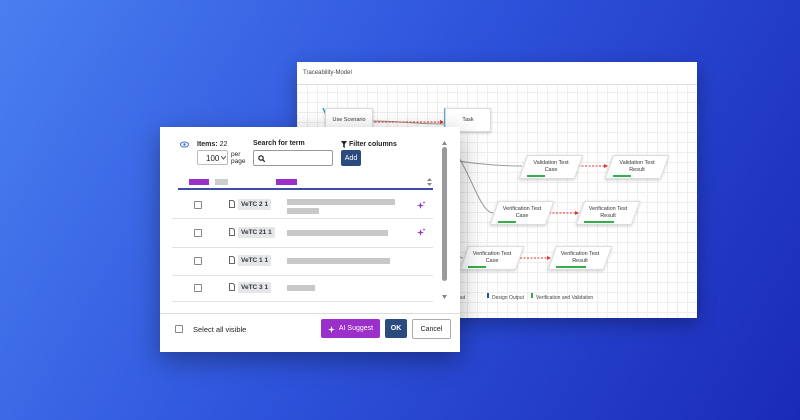  I want to click on legend-item: Verification and Validation, so click(565, 298).